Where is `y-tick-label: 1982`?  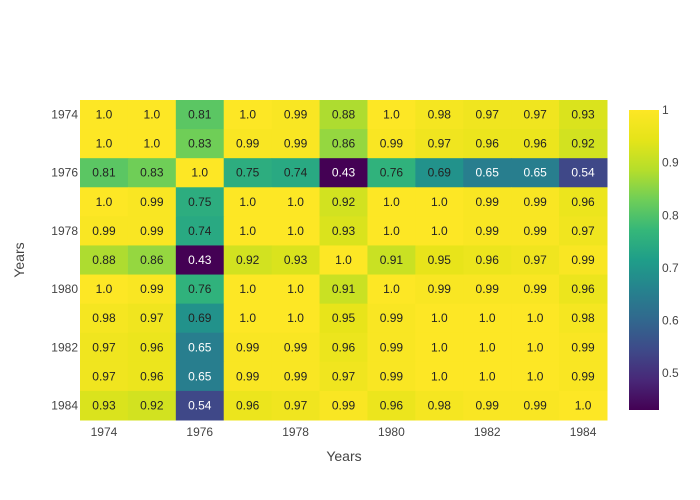 y-tick-label: 1982 is located at coordinates (64, 347).